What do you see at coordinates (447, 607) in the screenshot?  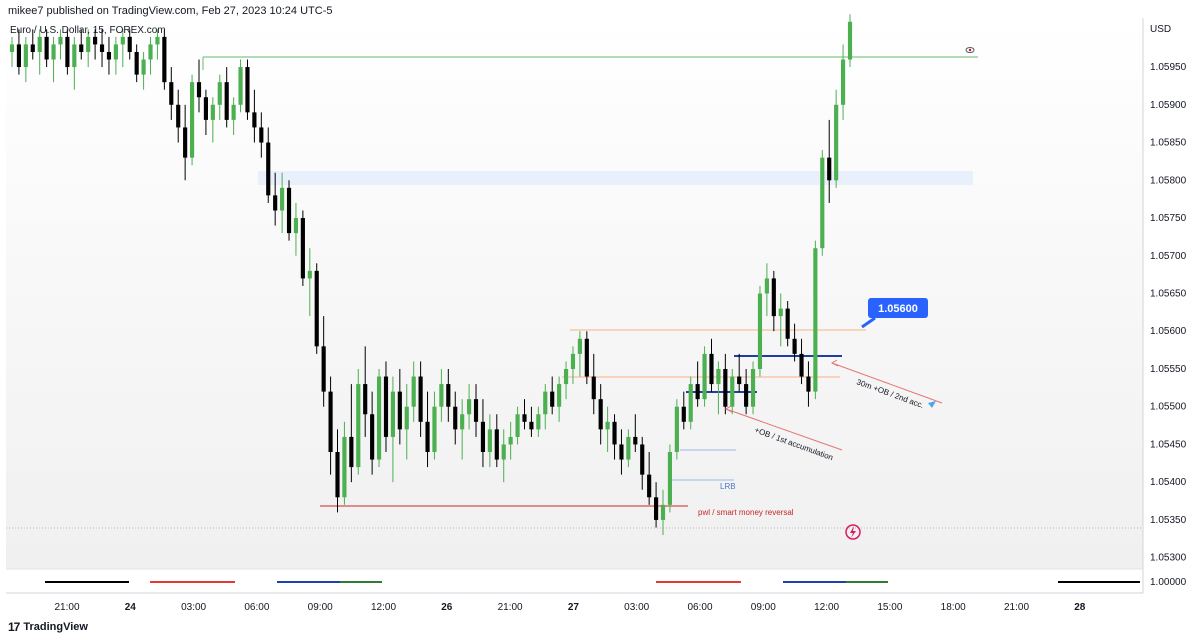 I see `time-tick-label: 26` at bounding box center [447, 607].